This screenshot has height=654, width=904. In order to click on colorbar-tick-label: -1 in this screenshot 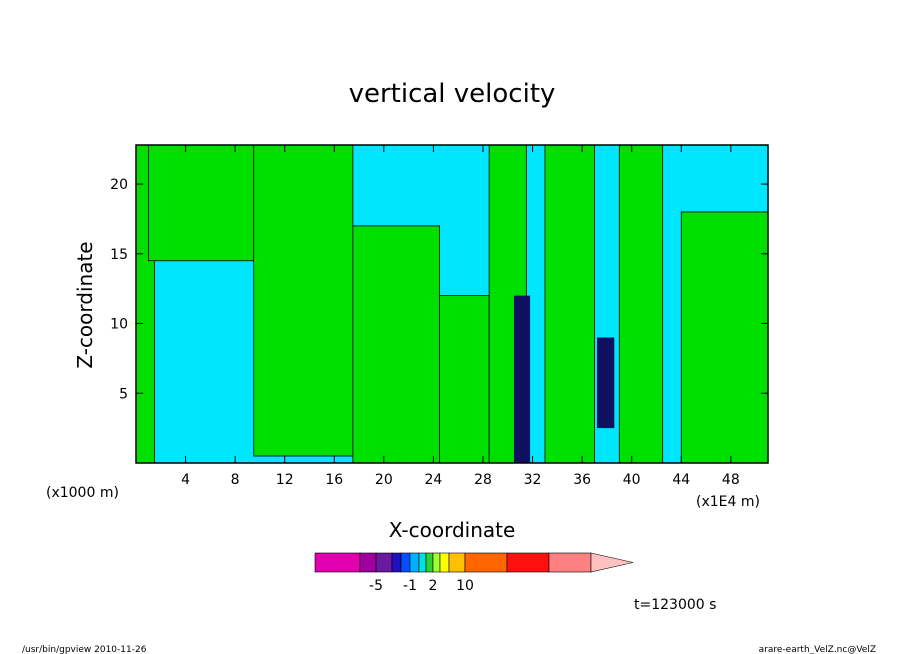, I will do `click(410, 586)`.